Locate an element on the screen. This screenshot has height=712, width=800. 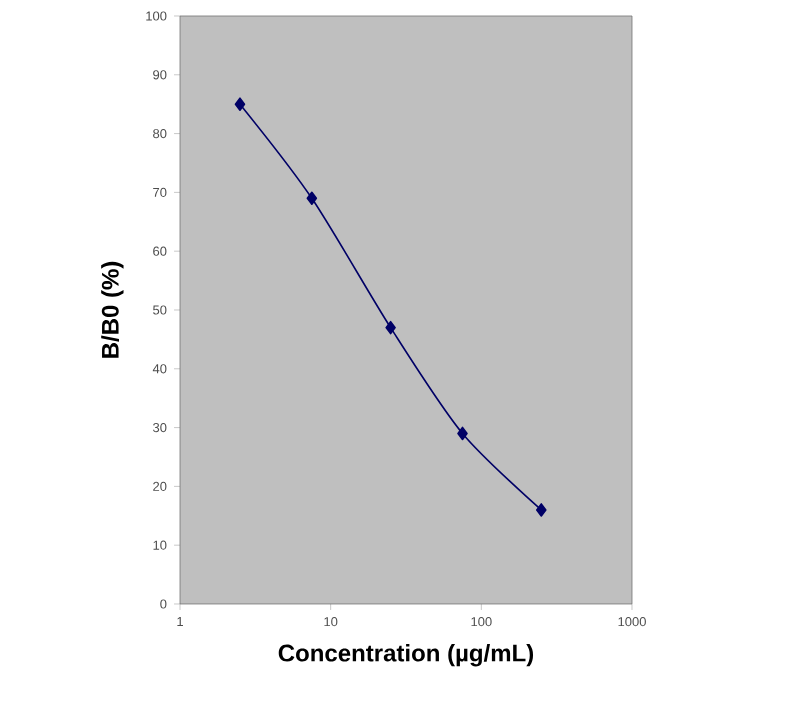
y-axis-title: B/B0 (%) is located at coordinates (112, 309).